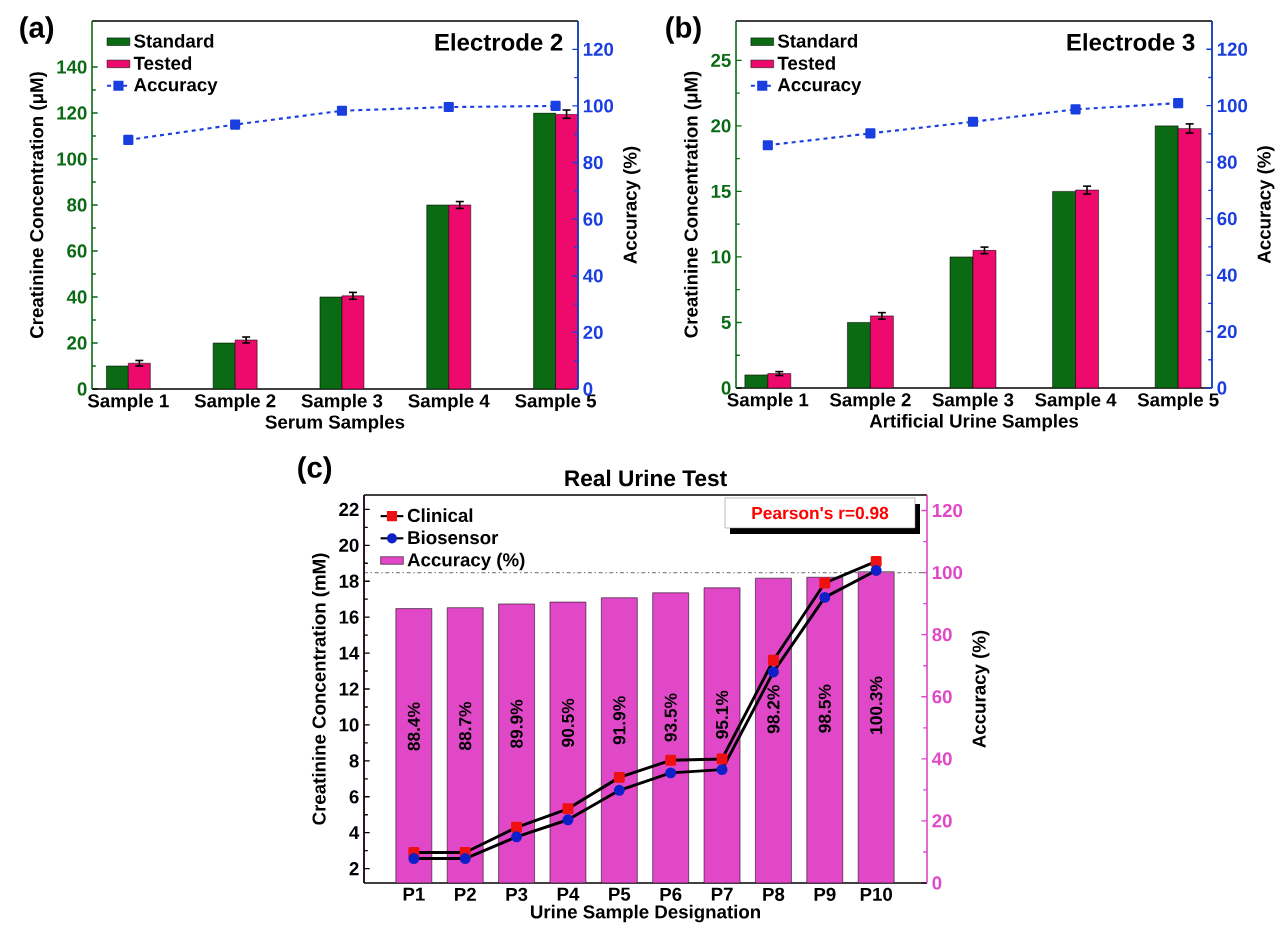  What do you see at coordinates (465, 894) in the screenshot?
I see `x-tick-label: P2` at bounding box center [465, 894].